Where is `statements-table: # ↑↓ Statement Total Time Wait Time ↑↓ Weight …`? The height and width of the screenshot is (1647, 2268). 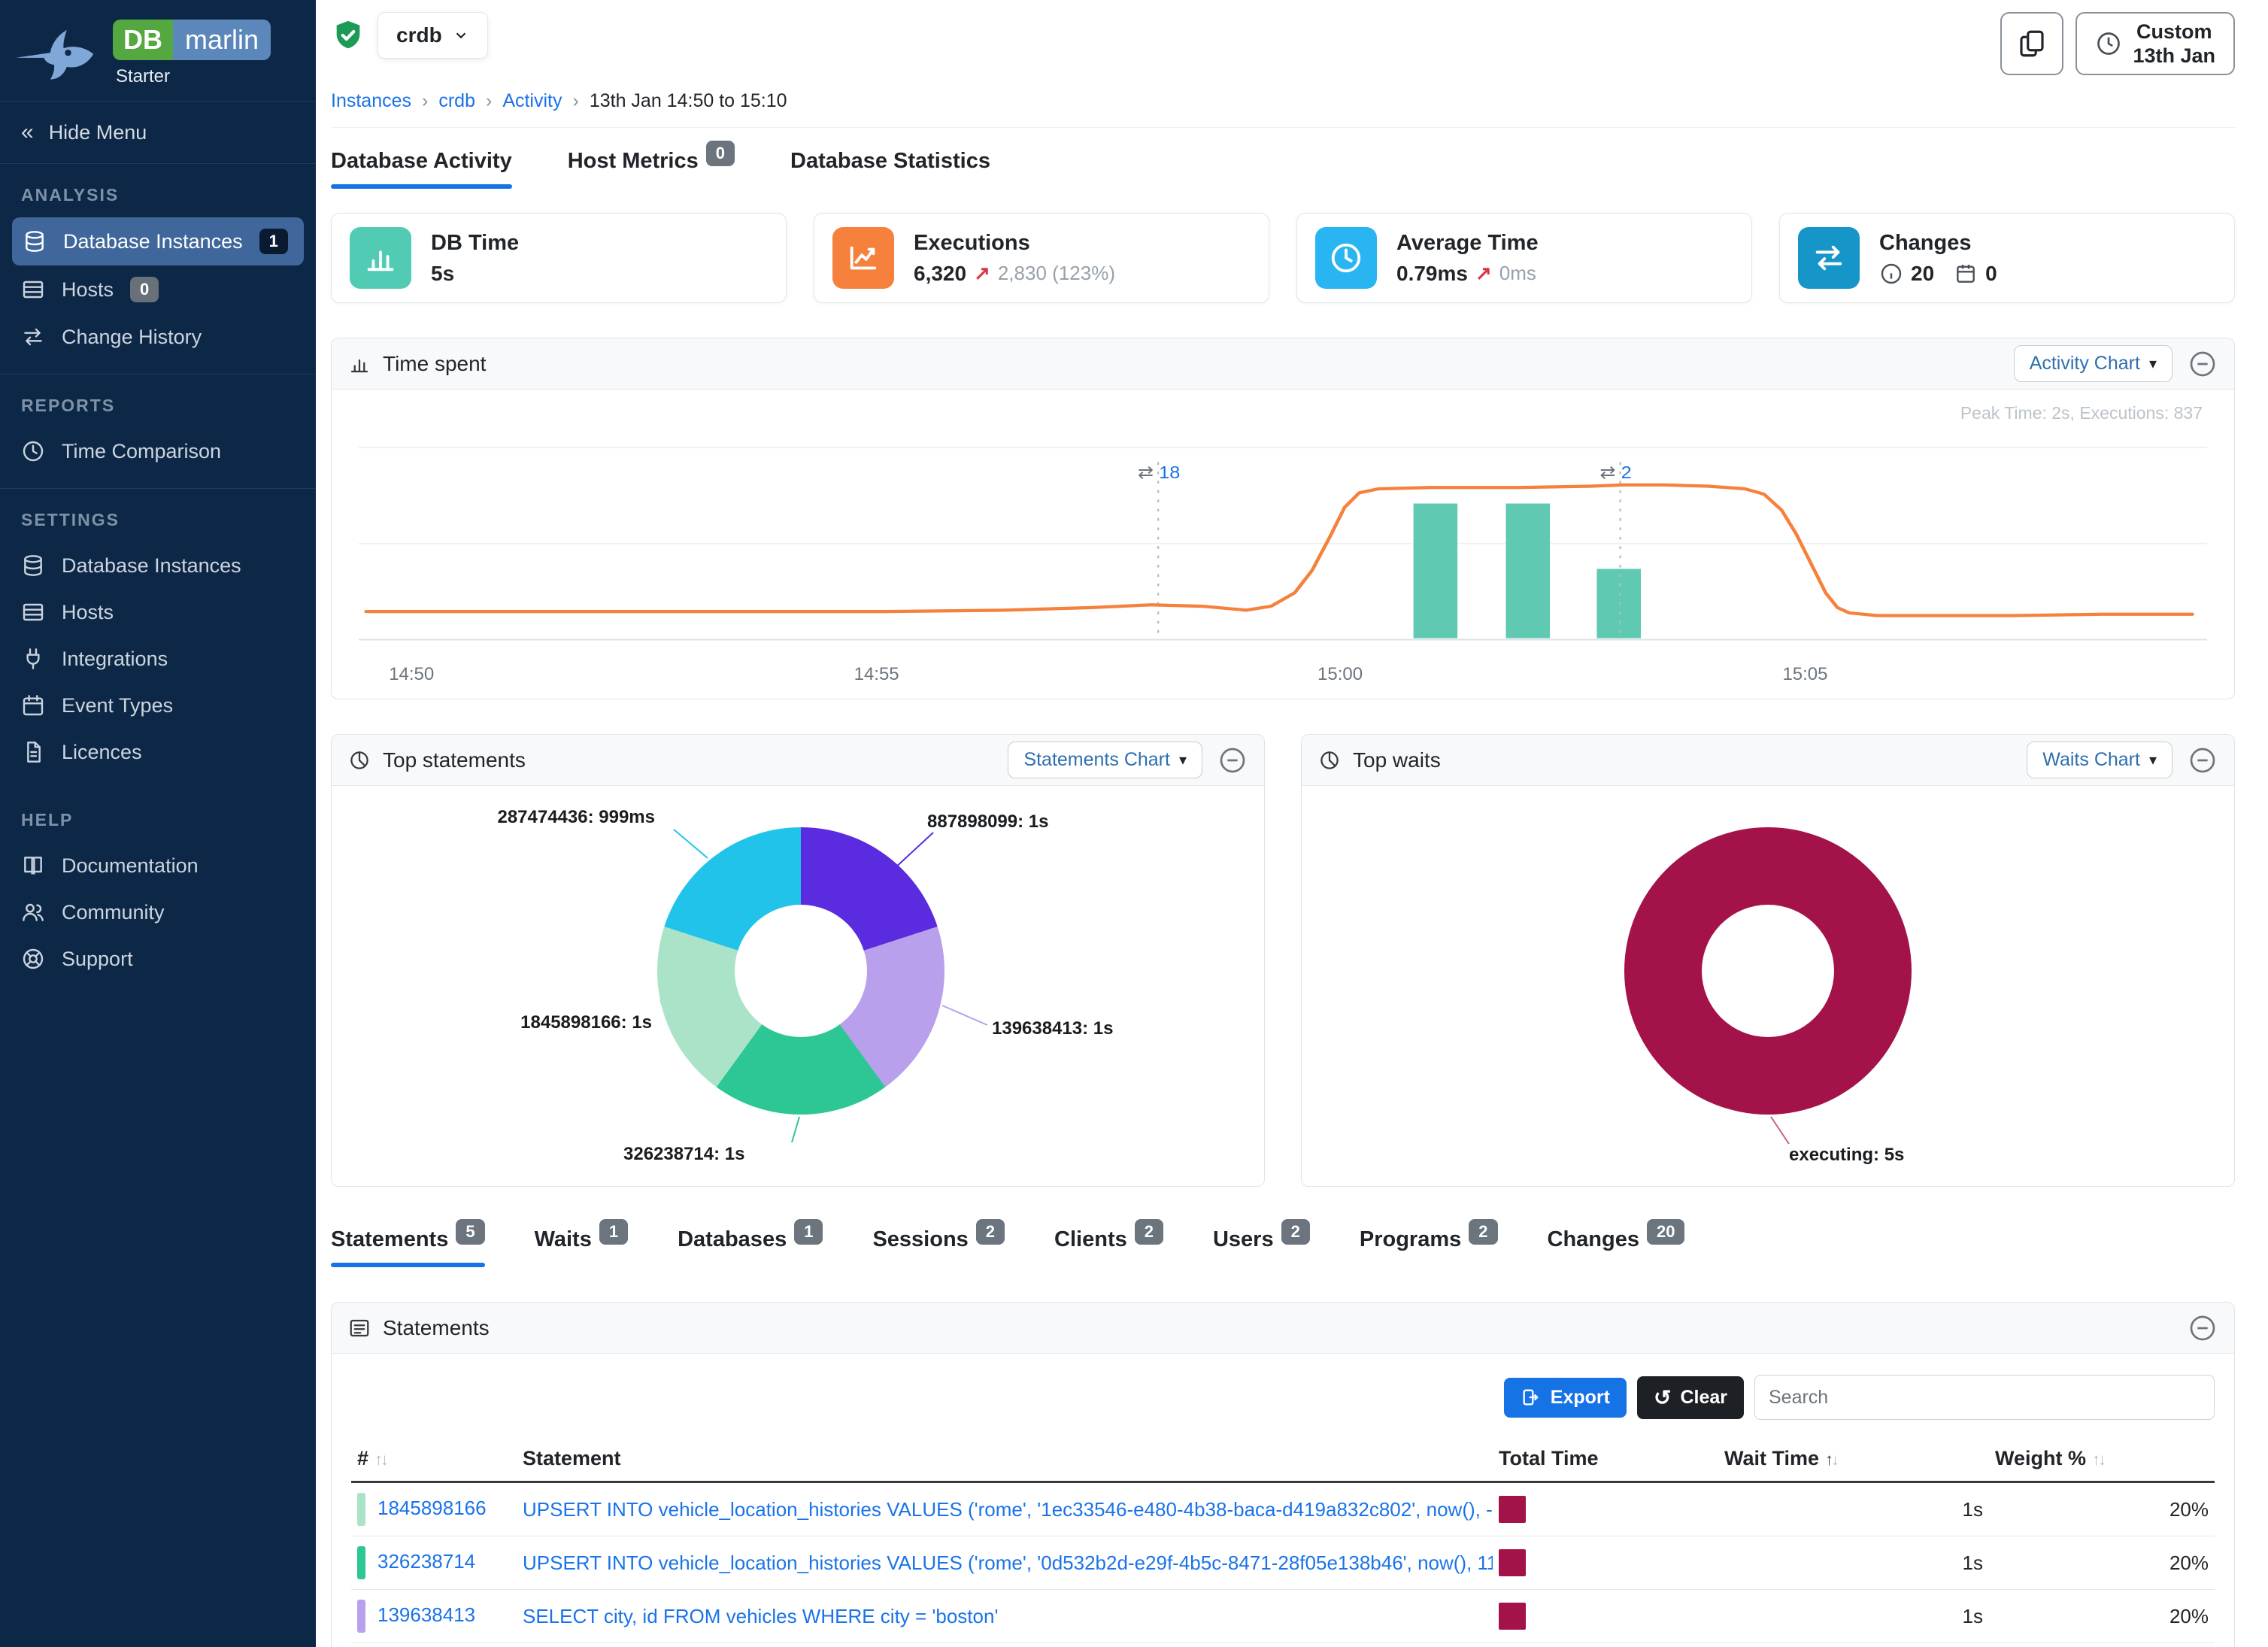
statements-table: # ↑↓ Statement Total Time Wait Time ↑↓ Weight … is located at coordinates (1283, 1542).